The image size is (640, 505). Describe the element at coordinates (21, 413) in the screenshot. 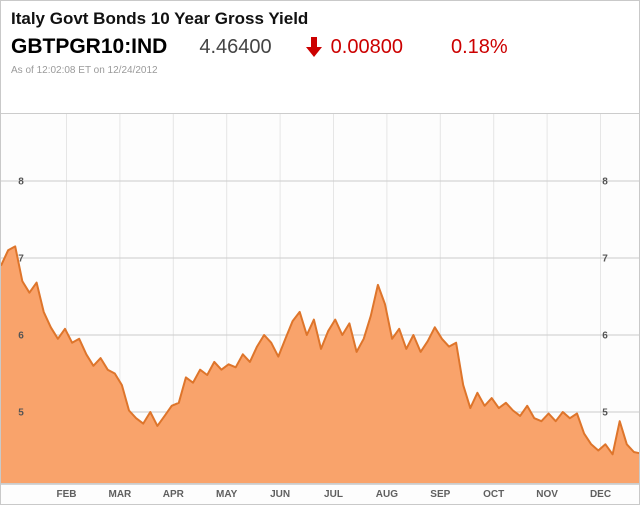

I see `y-tick-label-left: 5` at that location.